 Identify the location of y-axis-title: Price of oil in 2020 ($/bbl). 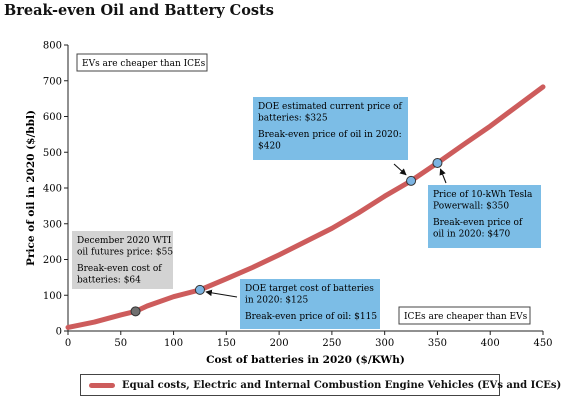
(31, 188).